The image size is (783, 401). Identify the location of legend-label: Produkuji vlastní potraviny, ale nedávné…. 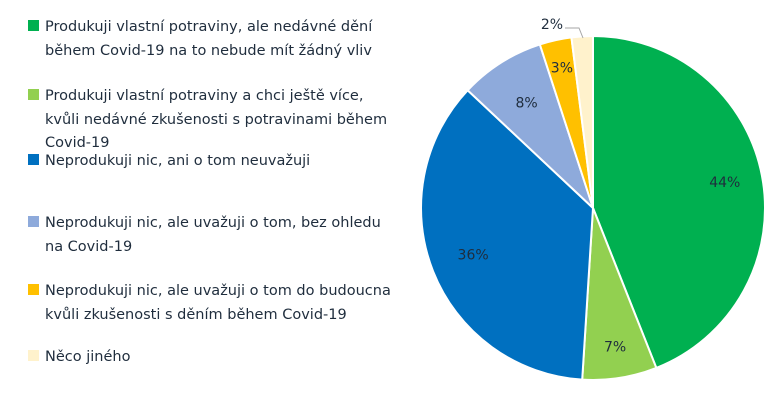
(209, 39).